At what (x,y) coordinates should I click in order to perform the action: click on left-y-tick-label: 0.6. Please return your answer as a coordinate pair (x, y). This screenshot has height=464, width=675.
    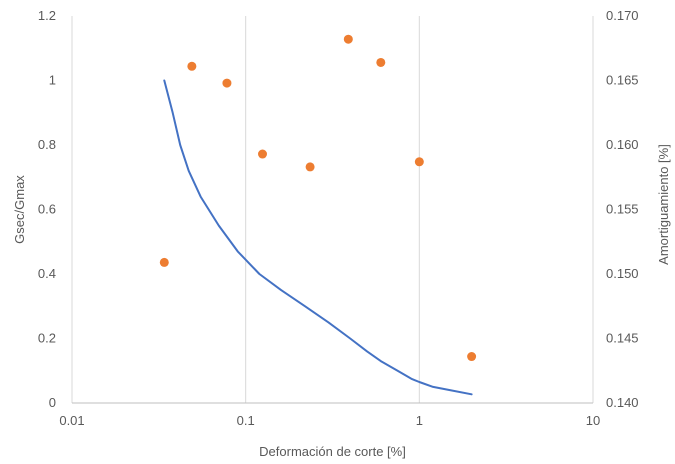
    Looking at the image, I should click on (47, 209).